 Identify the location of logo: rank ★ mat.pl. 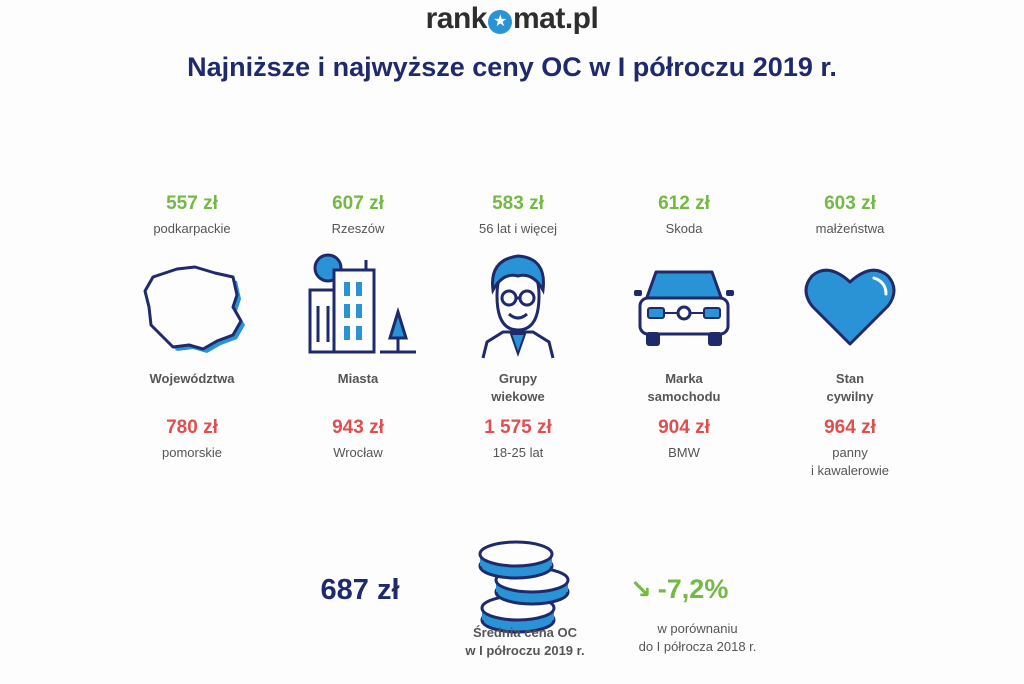
(512, 19).